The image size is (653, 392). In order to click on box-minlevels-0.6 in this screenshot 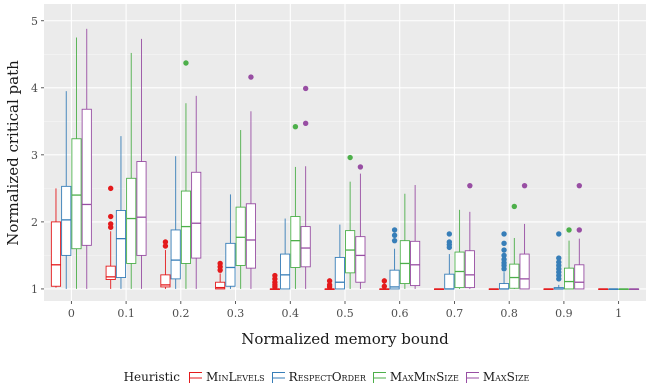, I will do `click(384, 284)`.